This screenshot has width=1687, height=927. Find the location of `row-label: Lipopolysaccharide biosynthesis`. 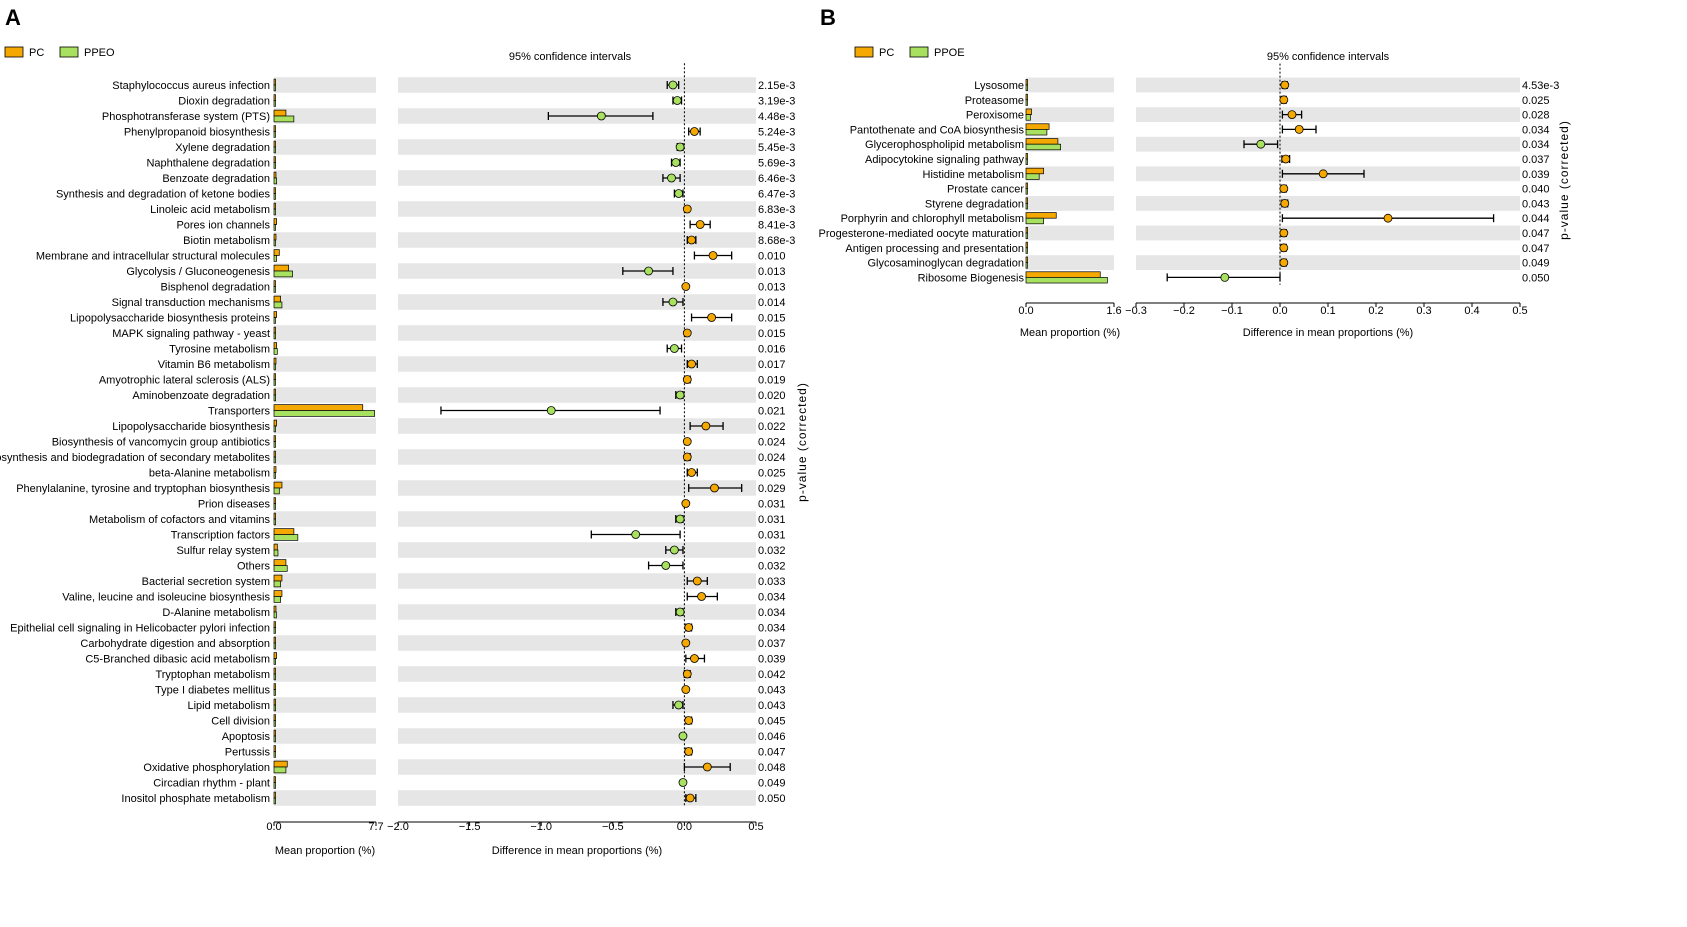

row-label: Lipopolysaccharide biosynthesis is located at coordinates (191, 427).